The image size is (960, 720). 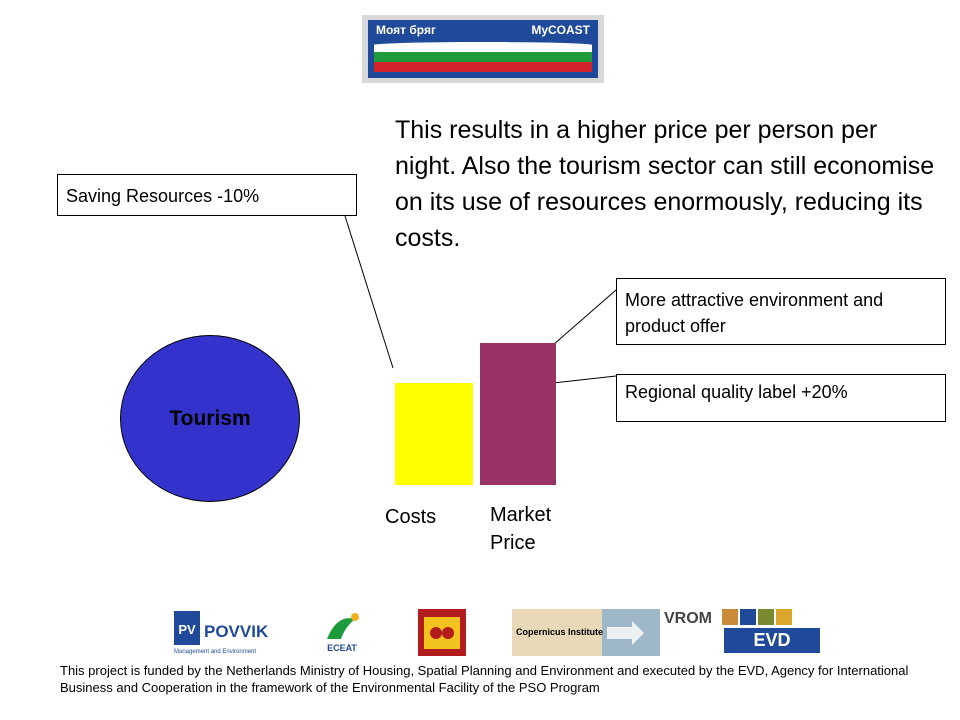 I want to click on evd-logo: EVD, so click(x=772, y=640).